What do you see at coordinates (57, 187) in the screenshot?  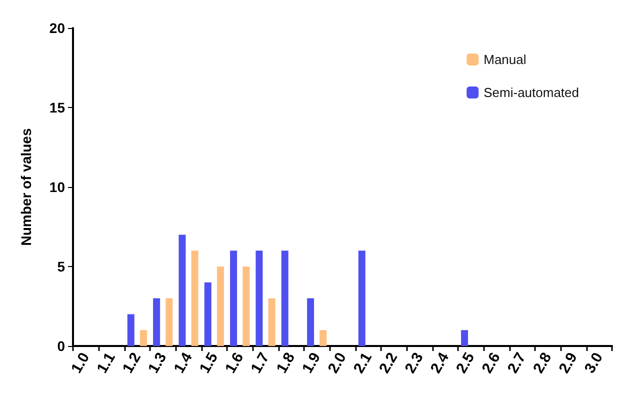 I see `y-tick-label: 10` at bounding box center [57, 187].